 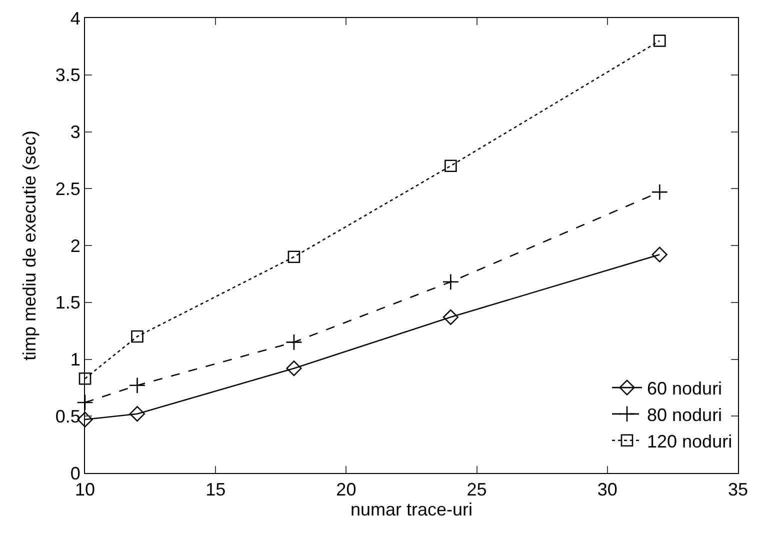 I want to click on x-tick-label: 35, so click(x=738, y=490).